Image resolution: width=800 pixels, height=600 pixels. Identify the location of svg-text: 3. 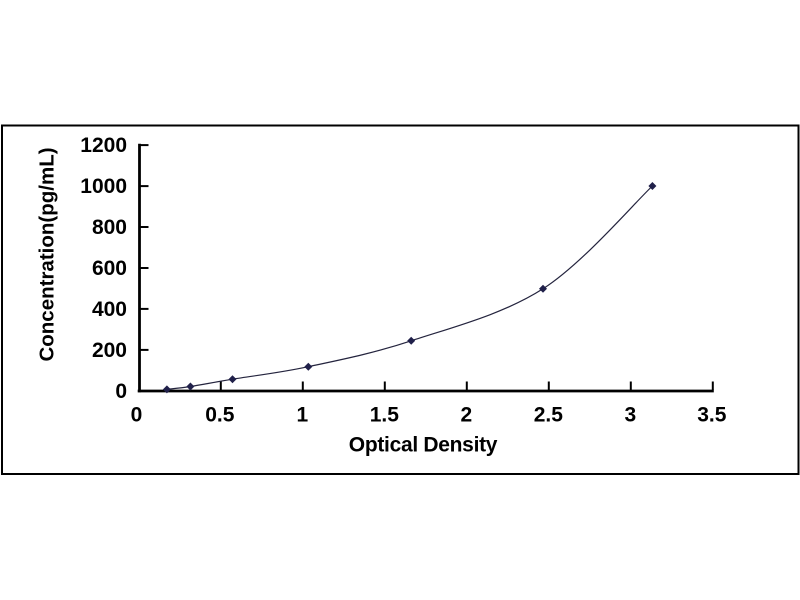
(630, 415).